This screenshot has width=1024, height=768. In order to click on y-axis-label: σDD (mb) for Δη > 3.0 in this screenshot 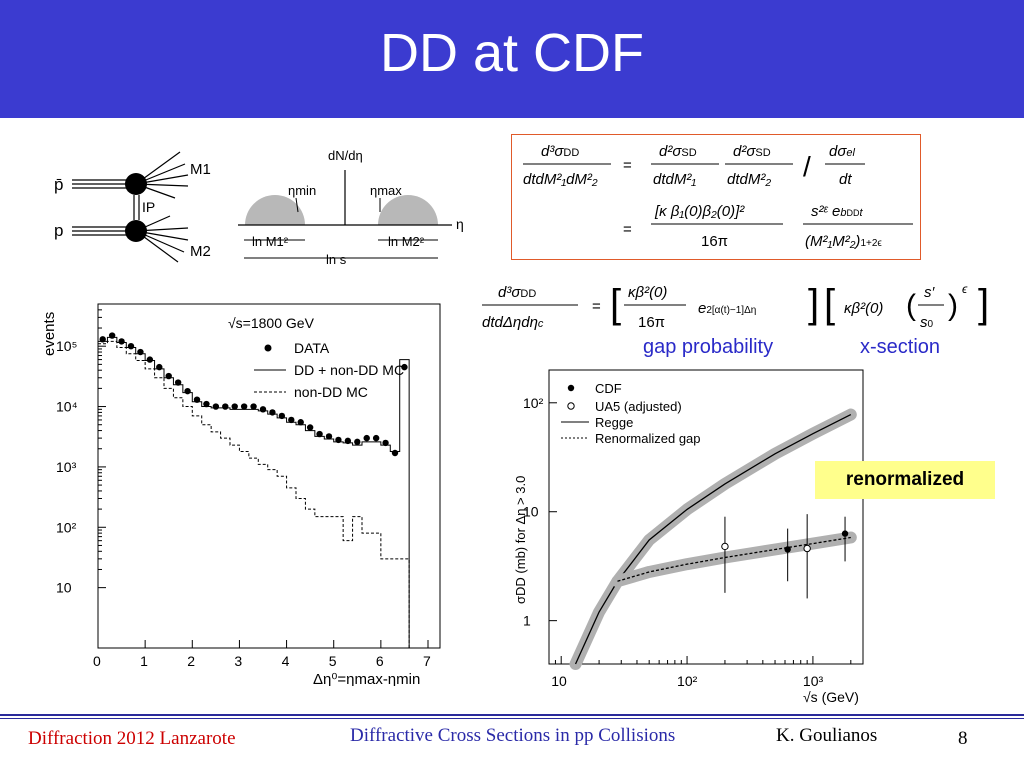, I will do `click(520, 540)`.